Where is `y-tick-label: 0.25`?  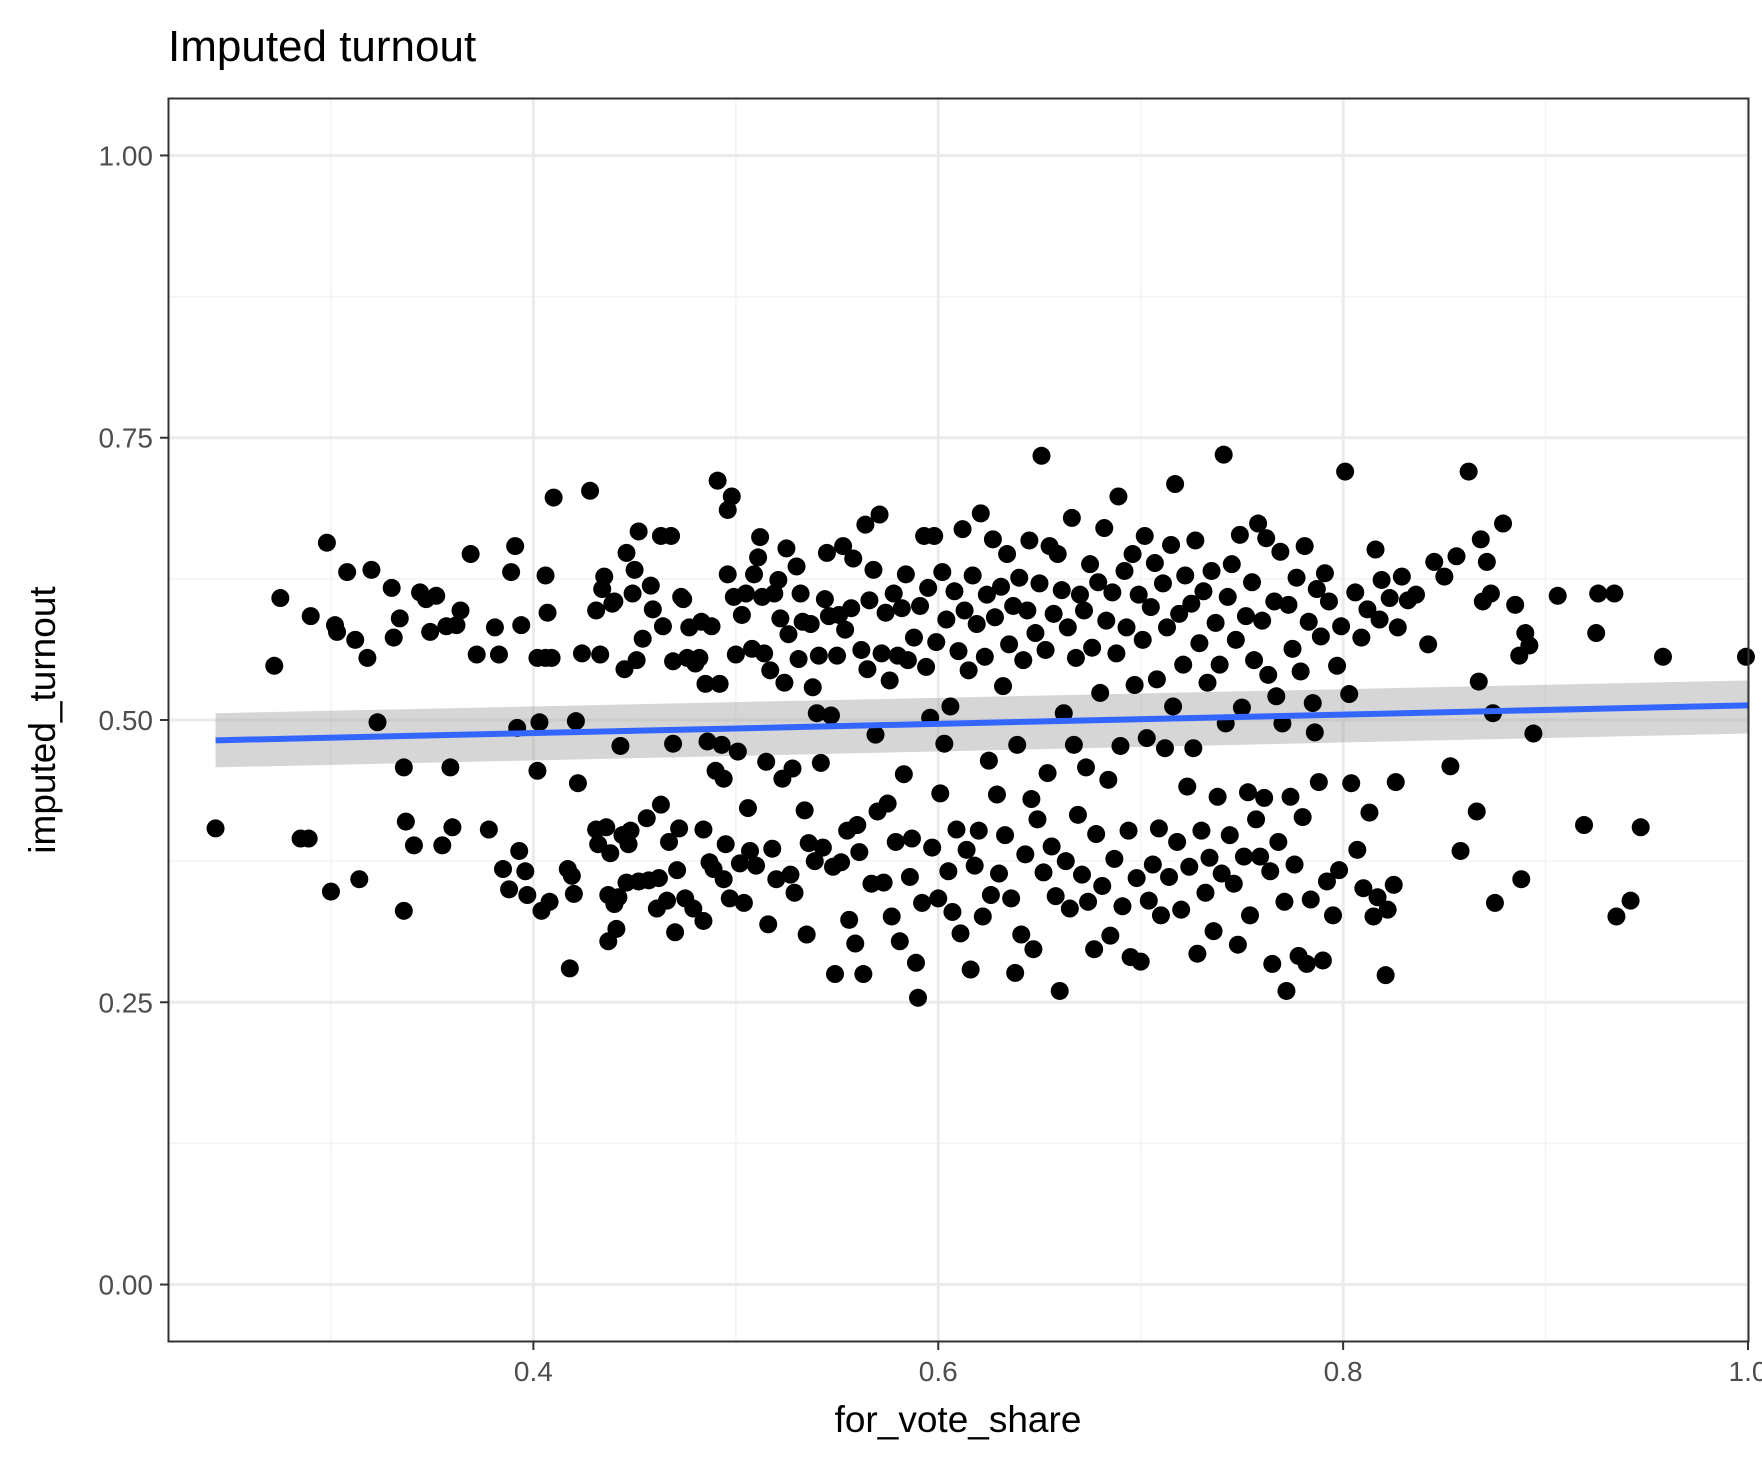 y-tick-label: 0.25 is located at coordinates (126, 1002).